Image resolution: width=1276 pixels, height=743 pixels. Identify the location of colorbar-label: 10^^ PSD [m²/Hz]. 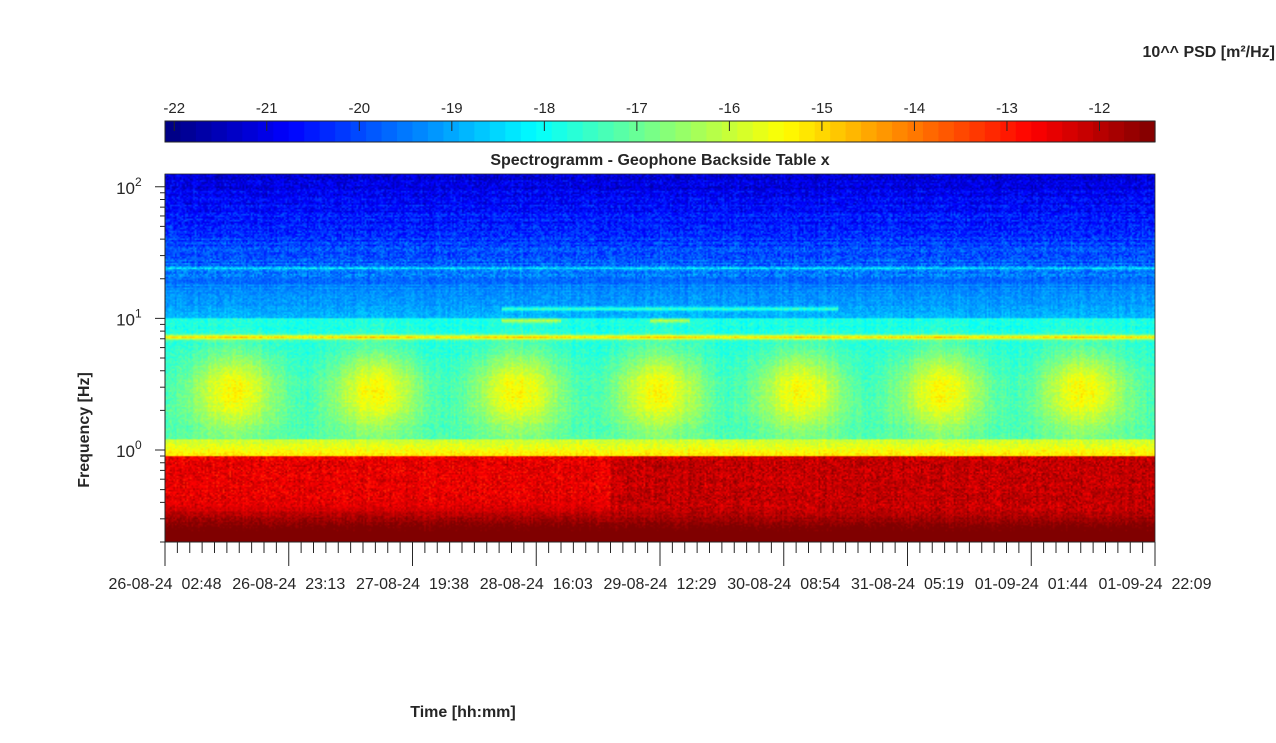
(1209, 52).